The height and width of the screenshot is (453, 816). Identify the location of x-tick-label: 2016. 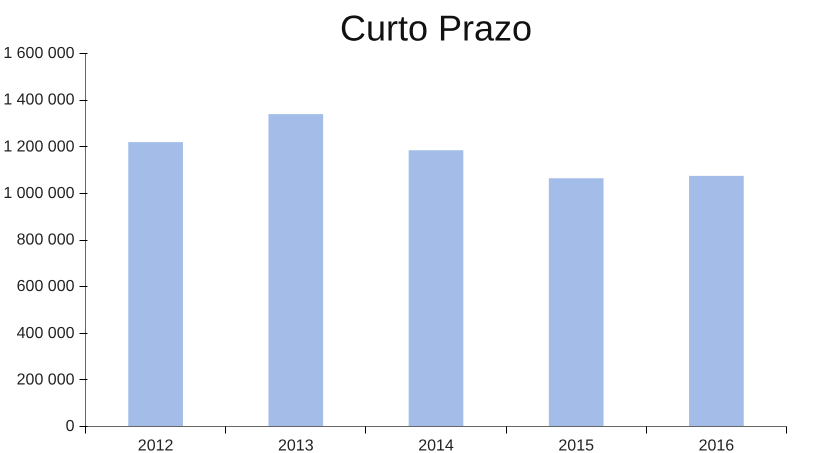
(716, 445).